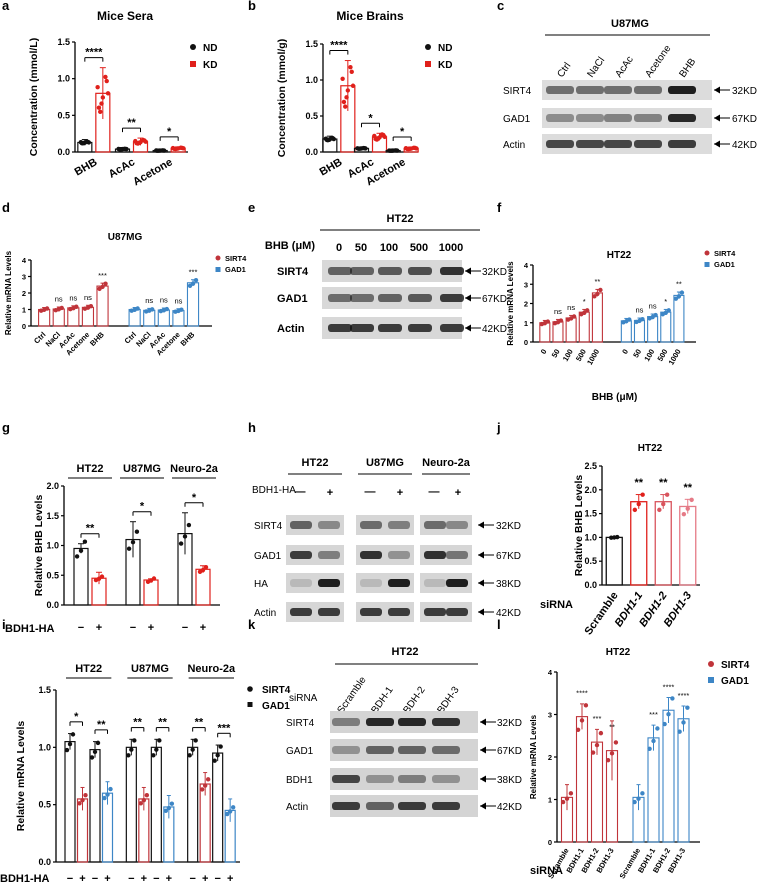 Image resolution: width=760 pixels, height=887 pixels. I want to click on chart-a-y-axis-label: Concentration (mmol/L), so click(34, 97).